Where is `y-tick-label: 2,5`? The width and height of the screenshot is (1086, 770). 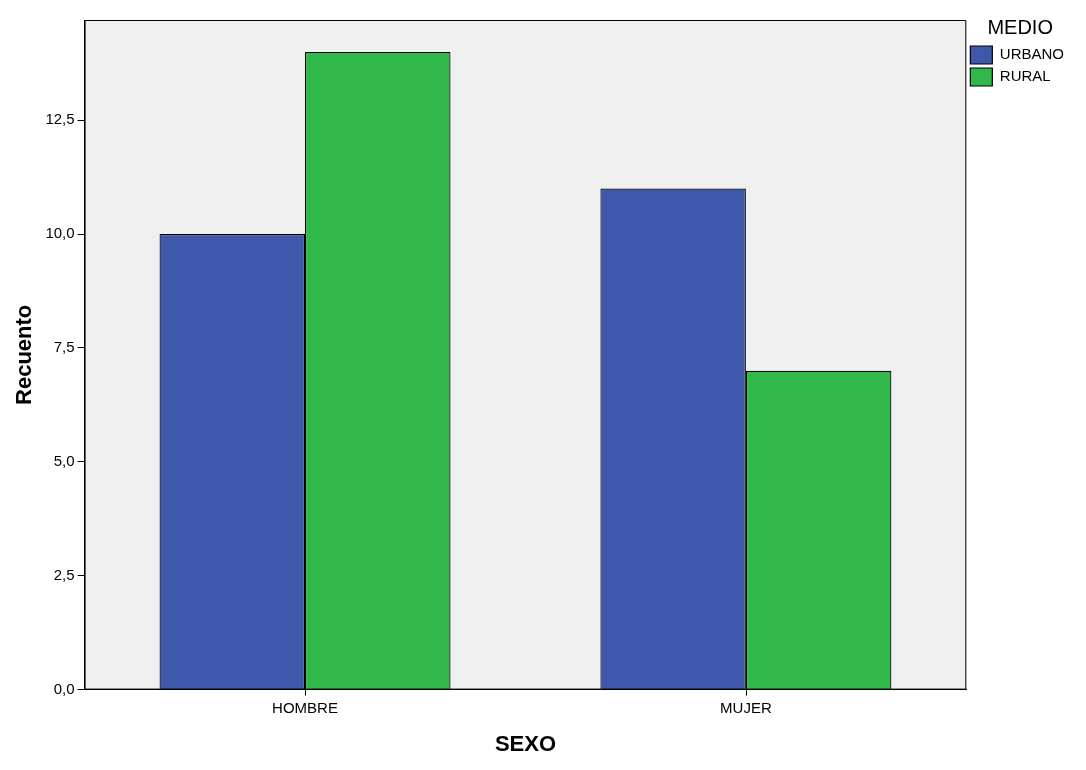
y-tick-label: 2,5 is located at coordinates (64, 574).